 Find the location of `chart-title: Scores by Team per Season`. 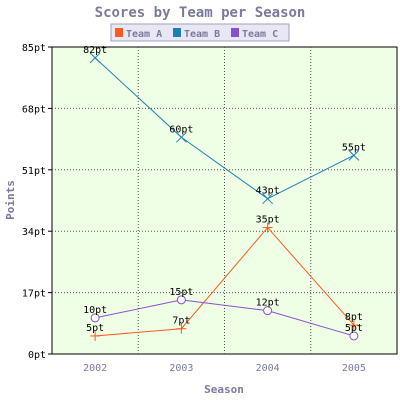

chart-title: Scores by Team per Season is located at coordinates (200, 13).